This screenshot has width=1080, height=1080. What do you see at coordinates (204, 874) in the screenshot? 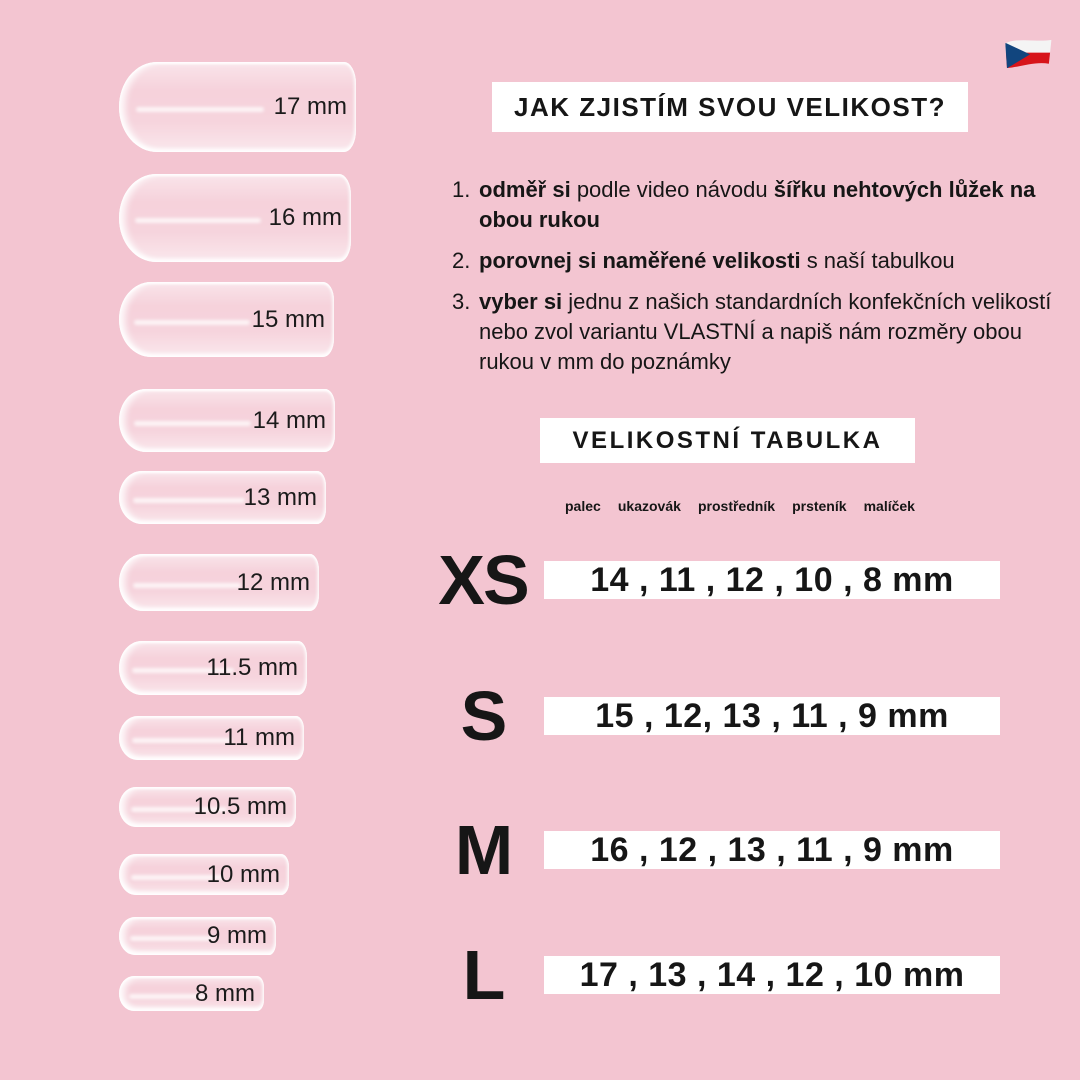
I see `nail-tip: 10 mm` at bounding box center [204, 874].